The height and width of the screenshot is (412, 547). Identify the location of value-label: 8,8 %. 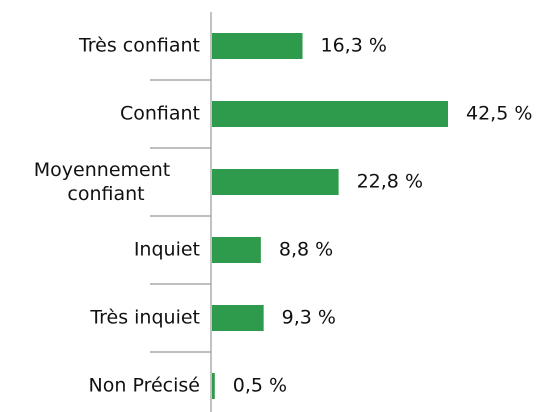
(306, 250).